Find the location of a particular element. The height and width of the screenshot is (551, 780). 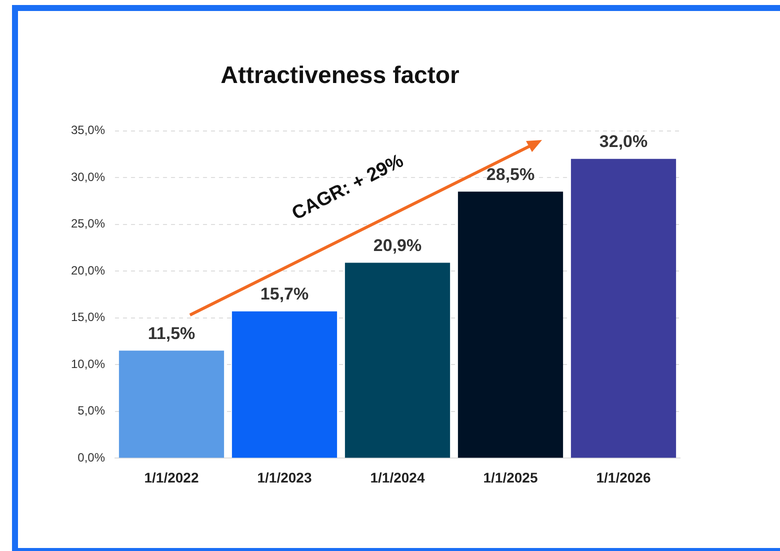

y-tick-label: 30,0% is located at coordinates (88, 177).